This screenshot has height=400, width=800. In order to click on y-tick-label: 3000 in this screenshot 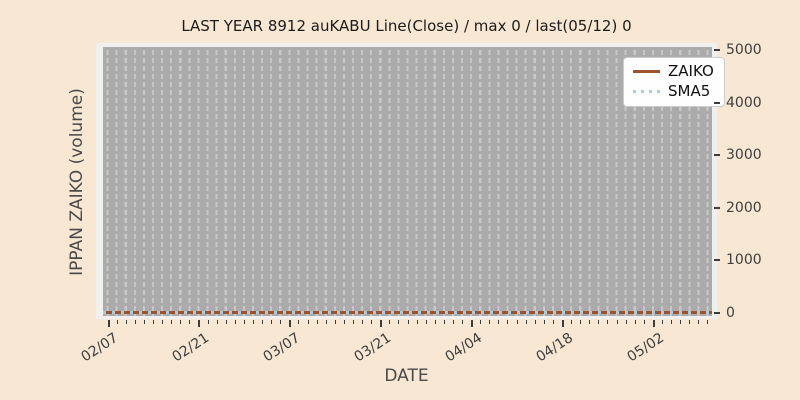, I will do `click(744, 155)`.